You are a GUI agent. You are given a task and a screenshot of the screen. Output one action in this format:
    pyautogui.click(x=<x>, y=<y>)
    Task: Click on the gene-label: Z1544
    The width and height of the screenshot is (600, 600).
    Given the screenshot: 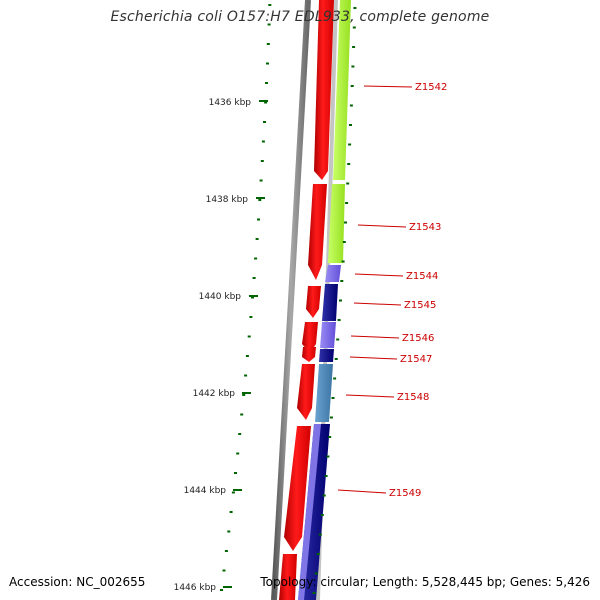 What is the action you would take?
    pyautogui.click(x=422, y=276)
    